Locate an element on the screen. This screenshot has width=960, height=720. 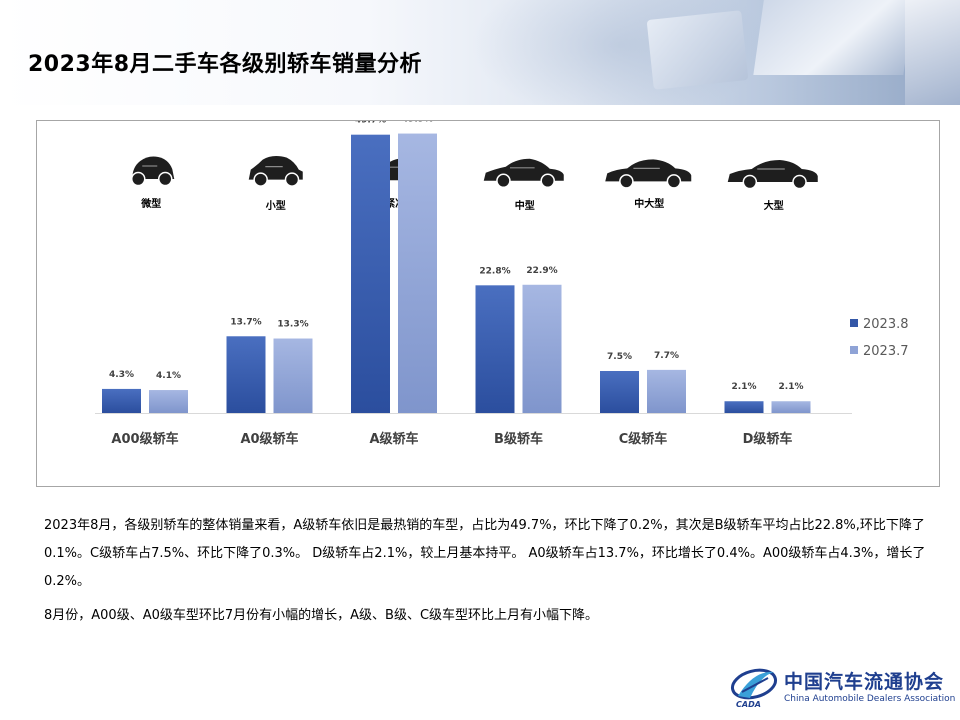
page-title: 2023年8月二手车各级别轿车销量分析 is located at coordinates (225, 64).